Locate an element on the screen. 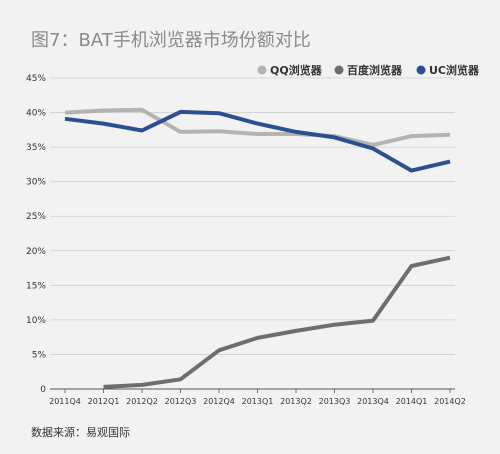 The image size is (500, 454). x-tick-label: 2013Q1 is located at coordinates (258, 401).